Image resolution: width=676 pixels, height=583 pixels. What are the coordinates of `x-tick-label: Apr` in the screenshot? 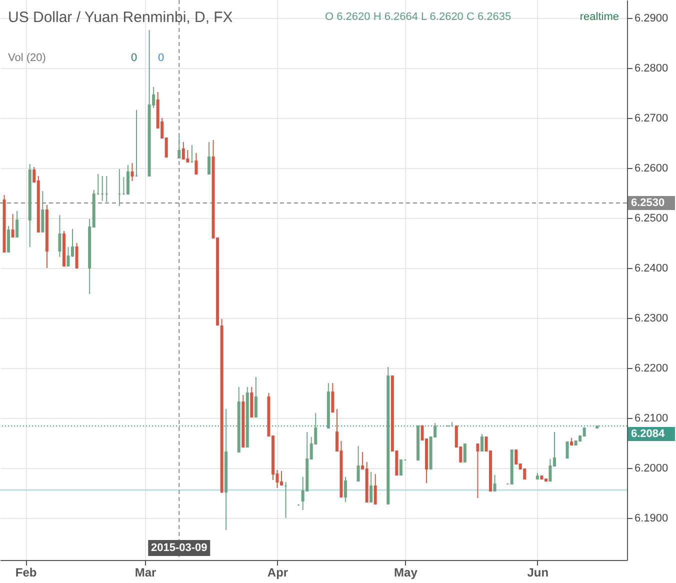 It's located at (277, 573).